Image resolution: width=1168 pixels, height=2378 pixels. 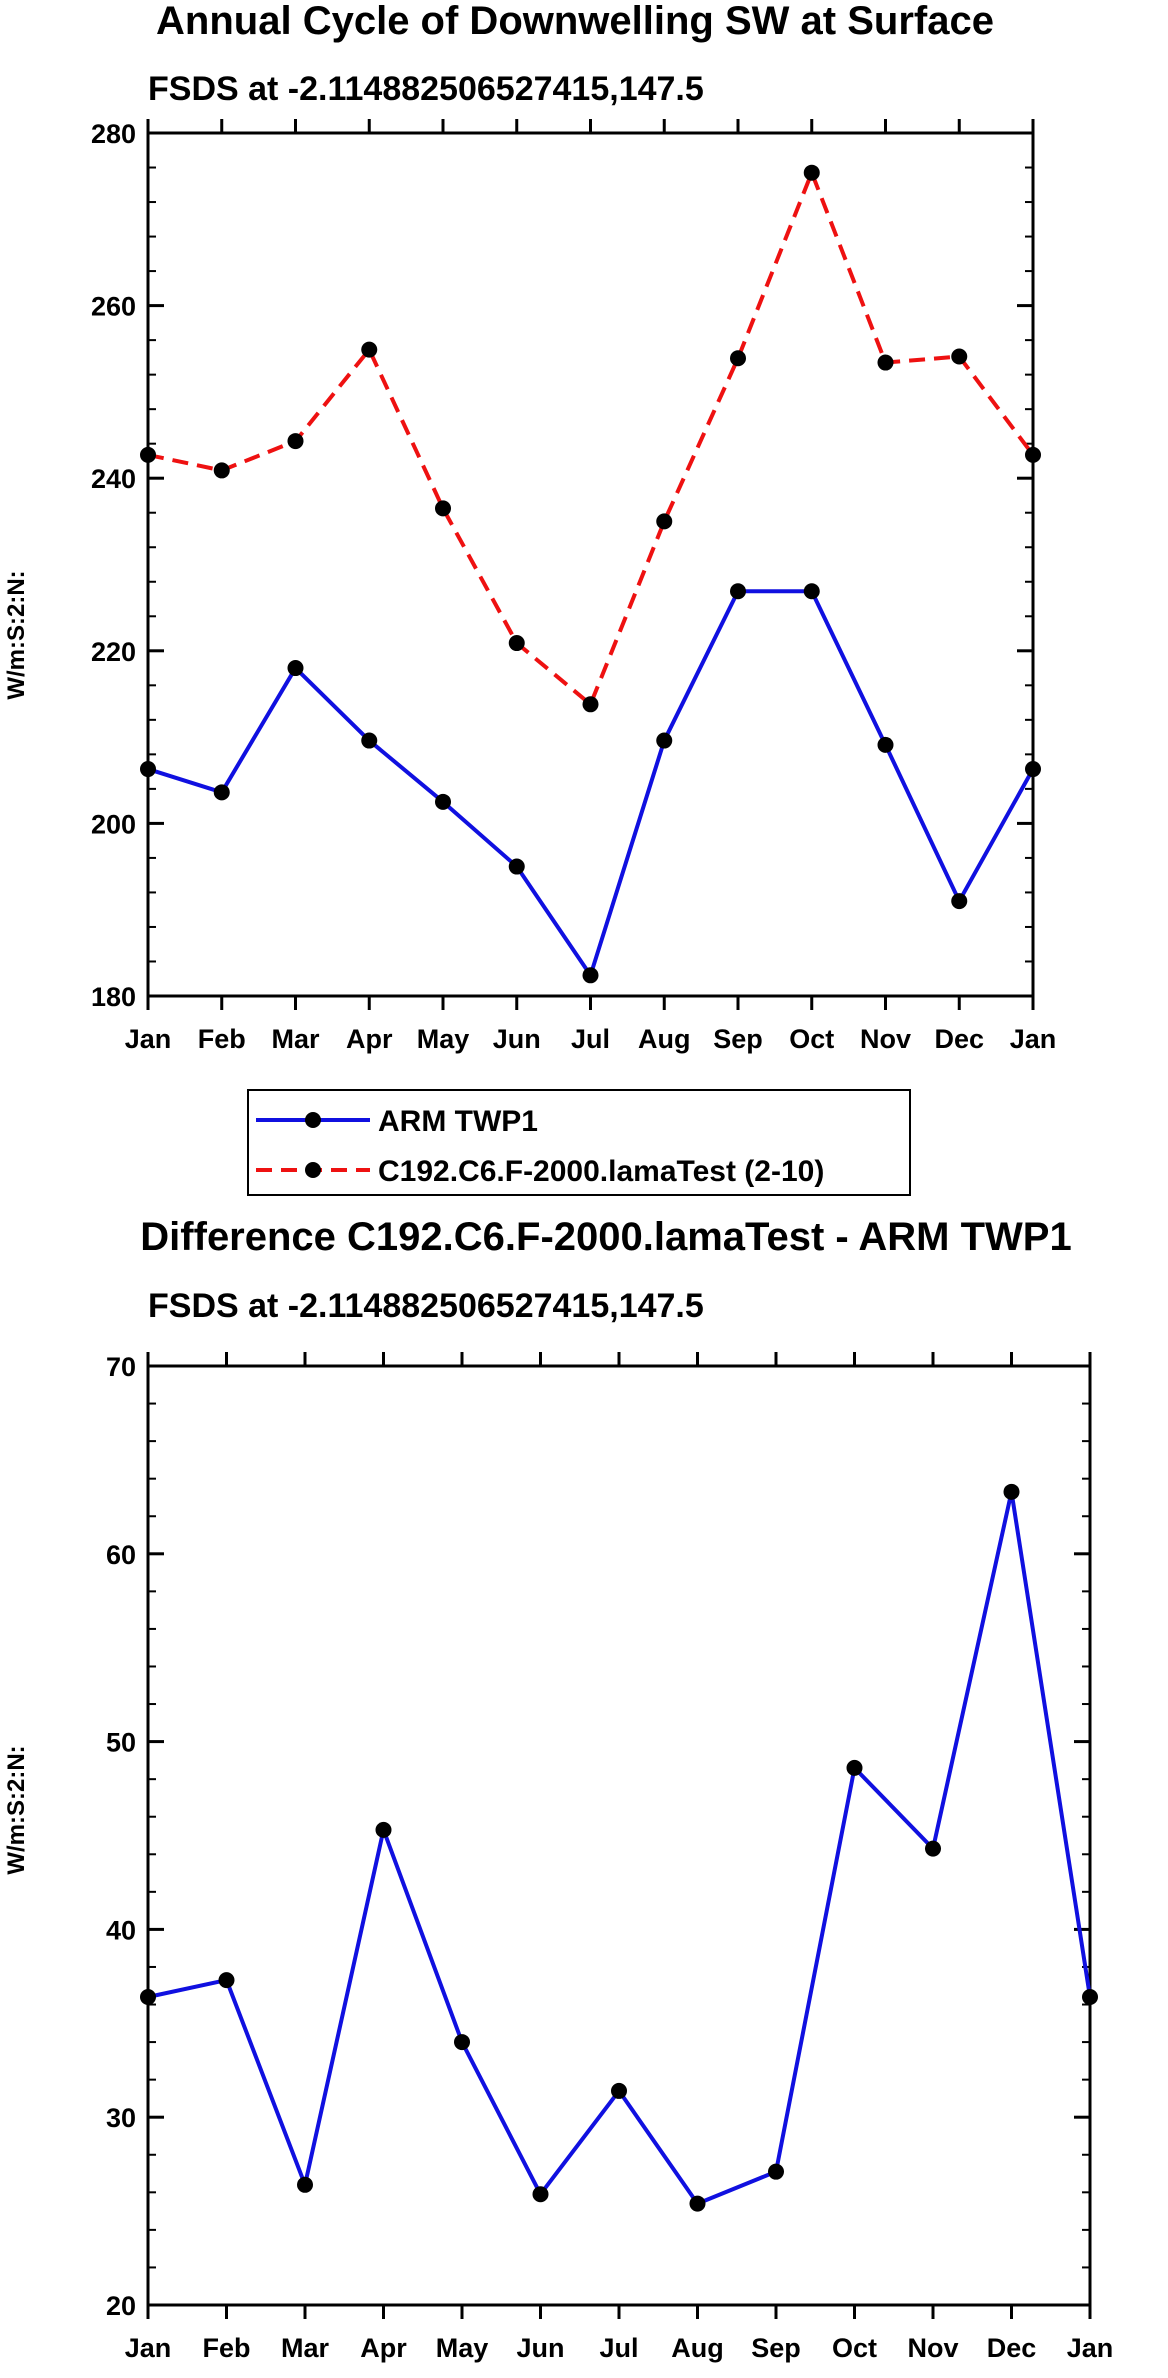 What do you see at coordinates (383, 2348) in the screenshot?
I see `chart2-xtick-label: Apr` at bounding box center [383, 2348].